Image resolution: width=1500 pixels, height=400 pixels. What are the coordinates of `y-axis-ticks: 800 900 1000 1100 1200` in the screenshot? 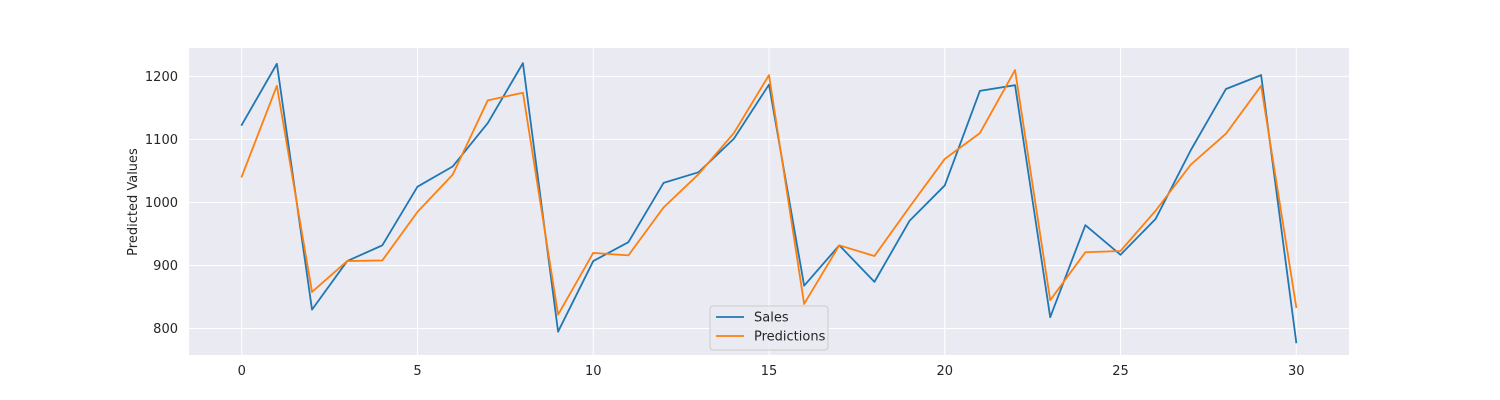 It's located at (161, 203).